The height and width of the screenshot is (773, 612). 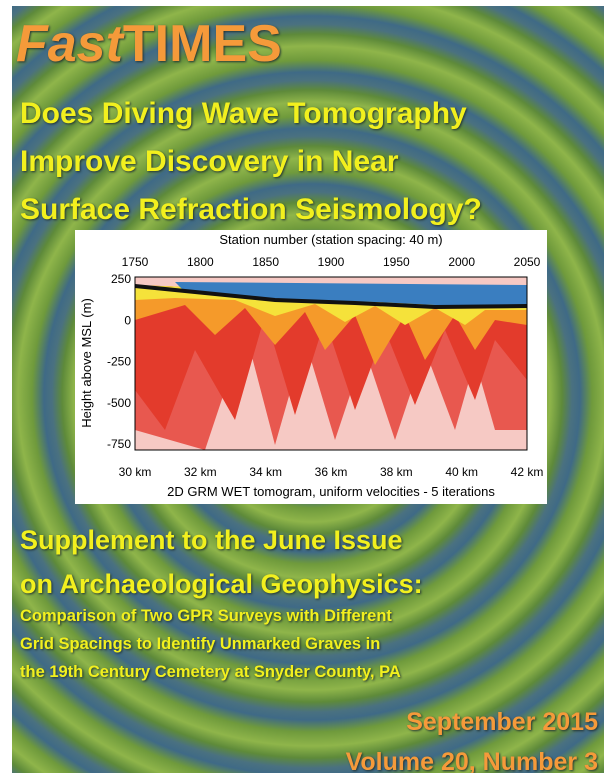 What do you see at coordinates (461, 472) in the screenshot?
I see `bottom-tick-label: 40 km` at bounding box center [461, 472].